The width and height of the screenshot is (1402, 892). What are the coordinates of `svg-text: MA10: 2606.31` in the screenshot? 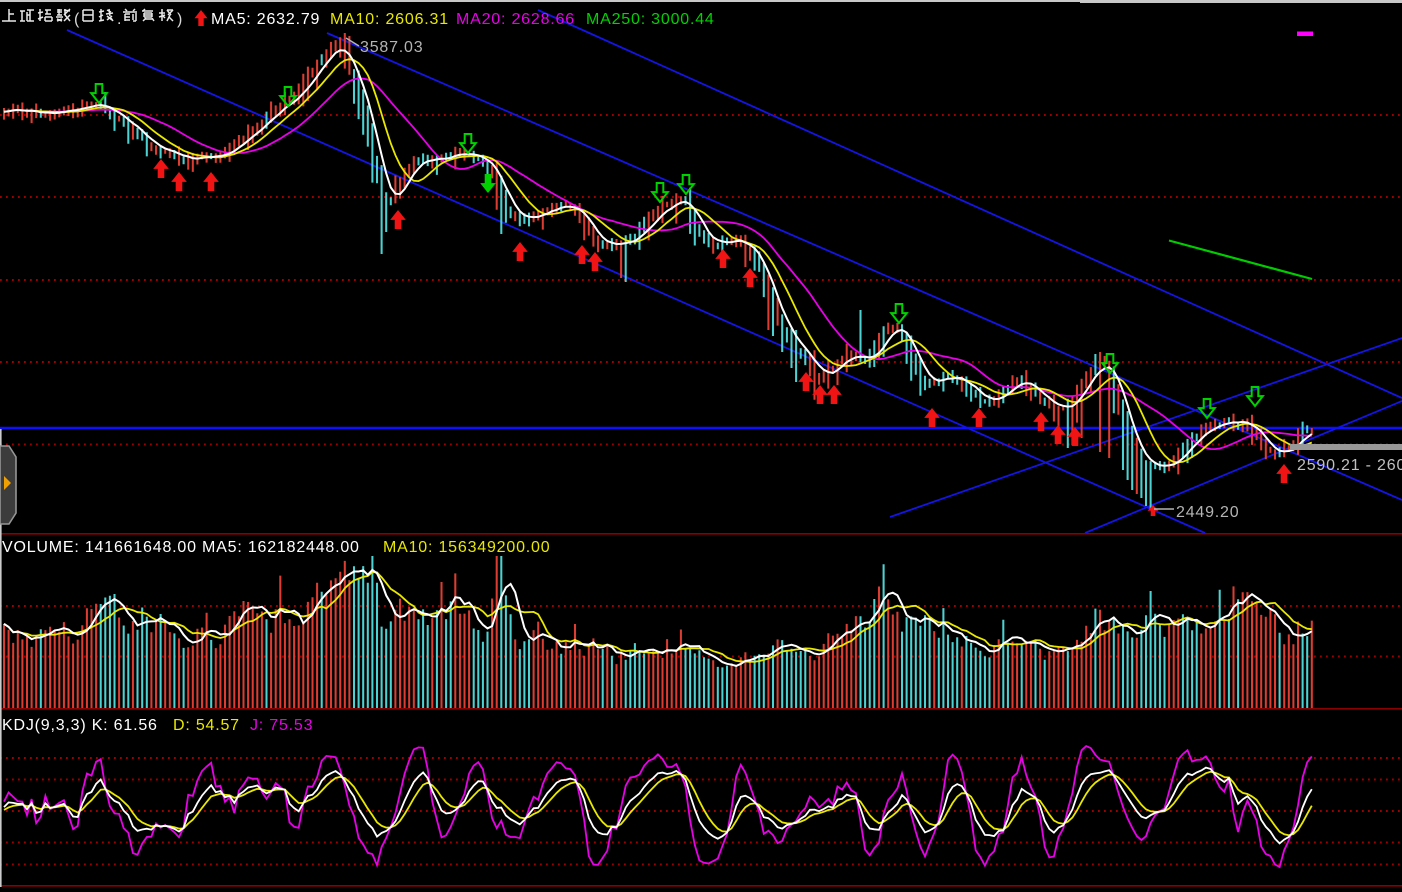 It's located at (389, 19).